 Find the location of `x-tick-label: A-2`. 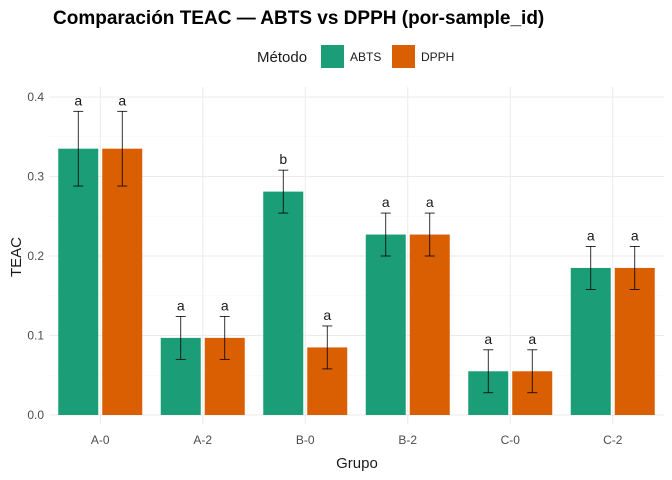

x-tick-label: A-2 is located at coordinates (202, 440).